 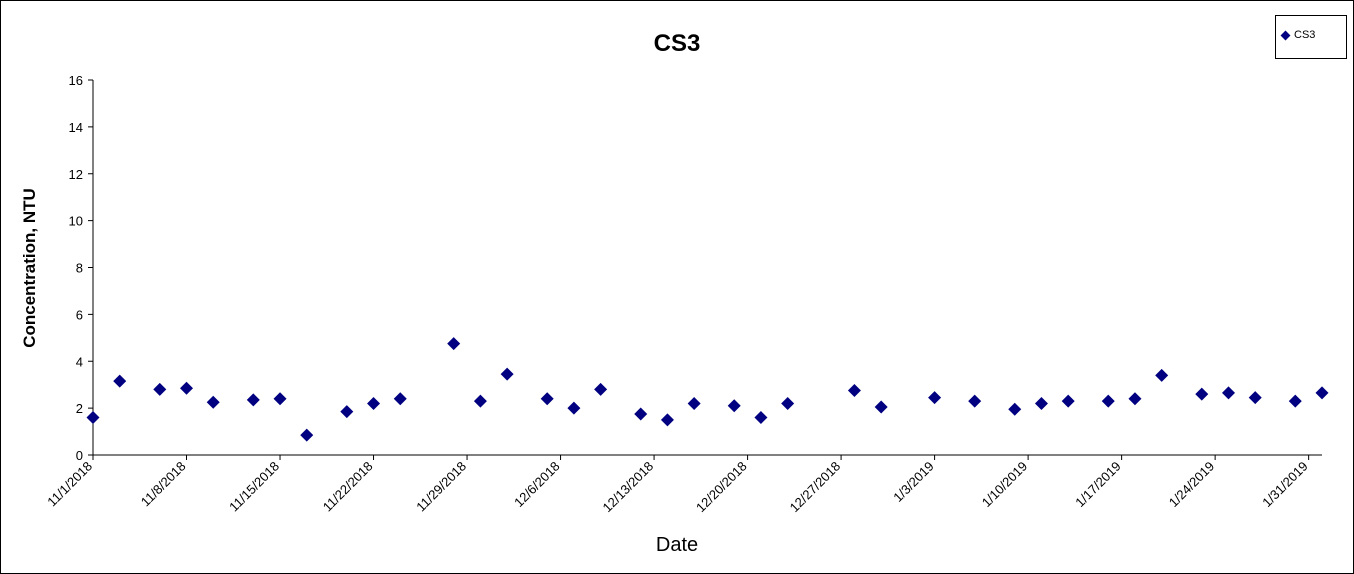 I want to click on y-tick-label: 16, so click(x=76, y=80).